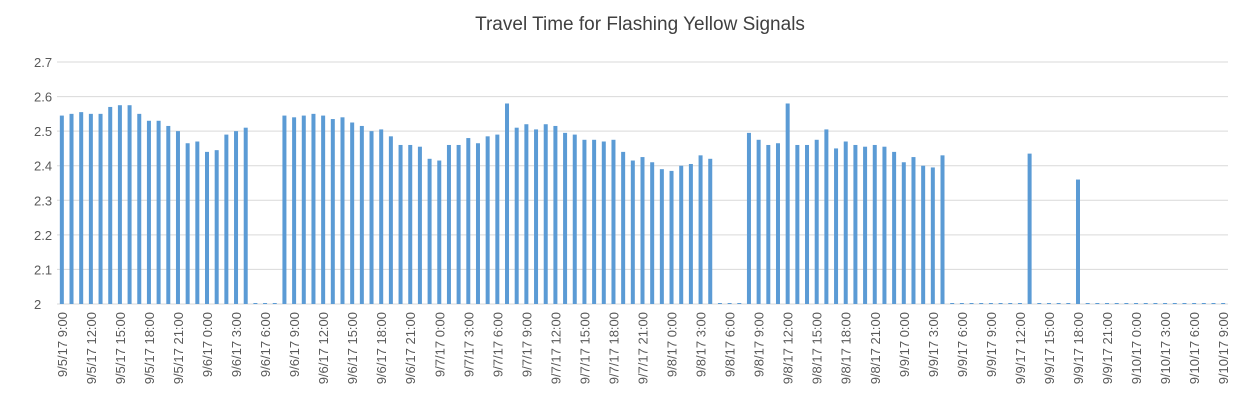 This screenshot has width=1238, height=418. Describe the element at coordinates (643, 348) in the screenshot. I see `x-tick-label: 9/7/17 21:00` at that location.